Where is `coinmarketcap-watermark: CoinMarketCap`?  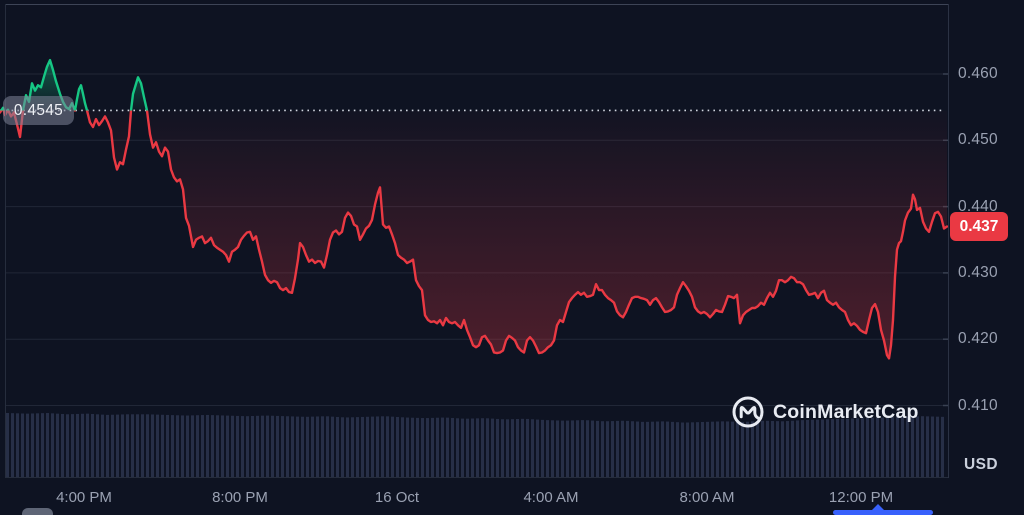
coinmarketcap-watermark: CoinMarketCap is located at coordinates (825, 412).